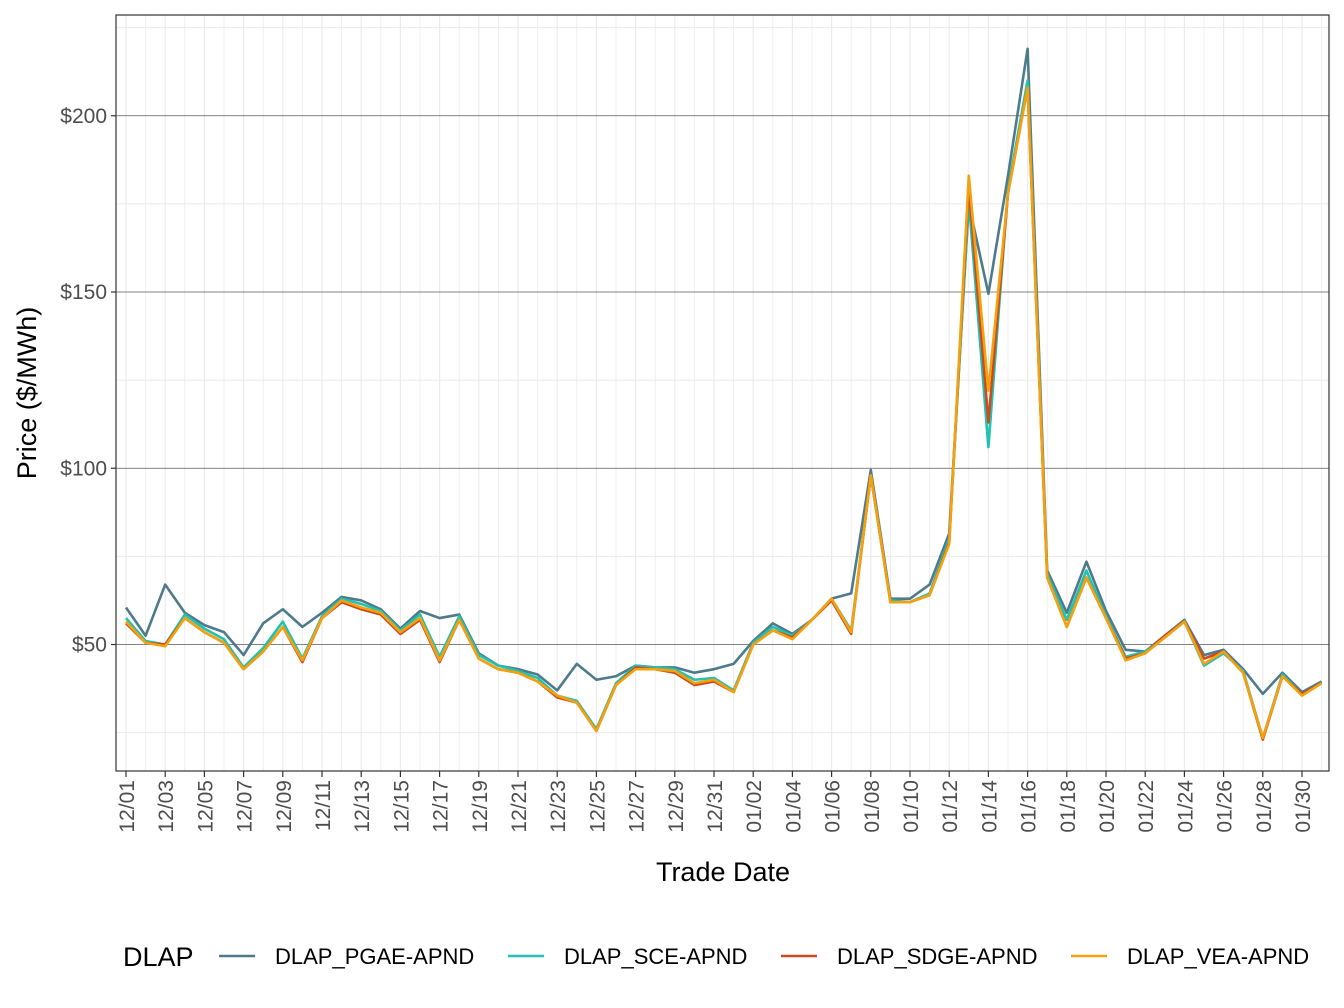 The height and width of the screenshot is (1008, 1344). What do you see at coordinates (597, 806) in the screenshot?
I see `x-tick-label: 12/25` at bounding box center [597, 806].